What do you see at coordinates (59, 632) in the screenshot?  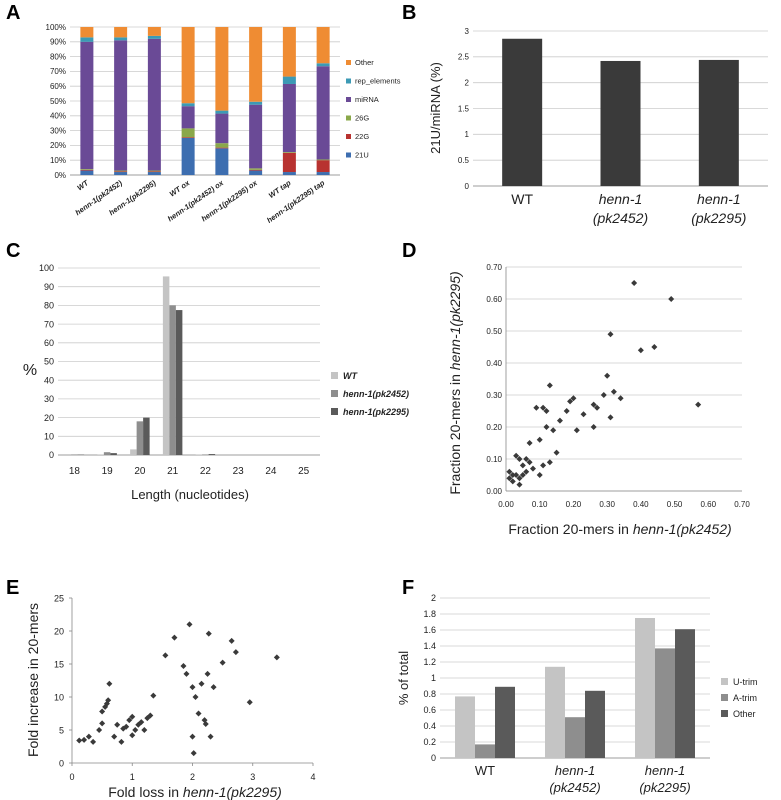 I see `panel-e-ytick-label: 20` at bounding box center [59, 632].